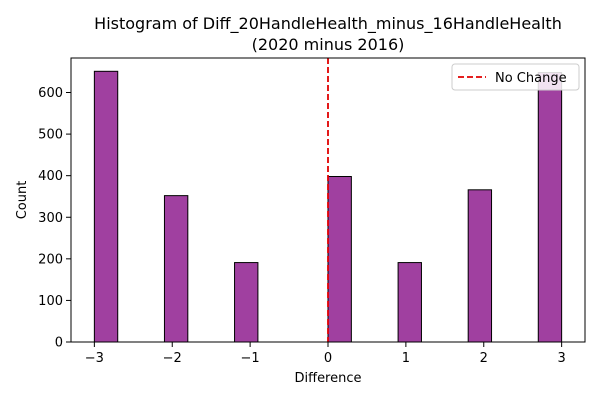  I want to click on y-axis-label: Count, so click(22, 200).